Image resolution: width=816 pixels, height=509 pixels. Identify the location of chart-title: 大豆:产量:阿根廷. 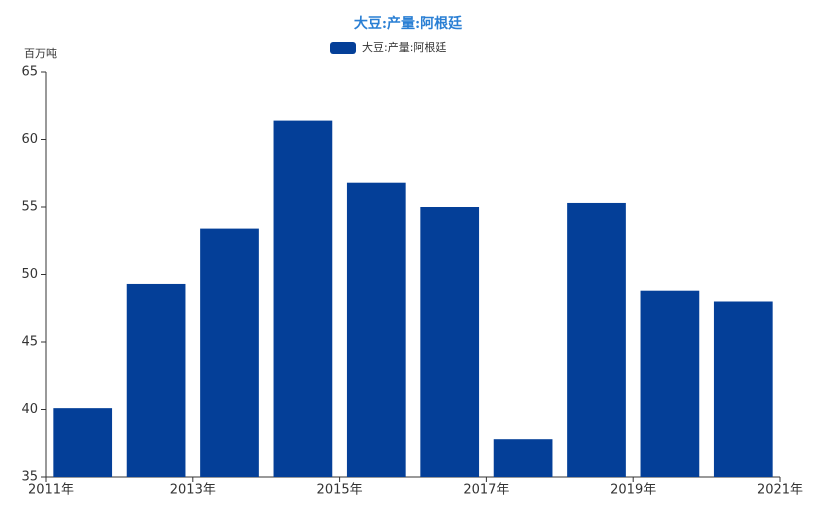
(408, 23).